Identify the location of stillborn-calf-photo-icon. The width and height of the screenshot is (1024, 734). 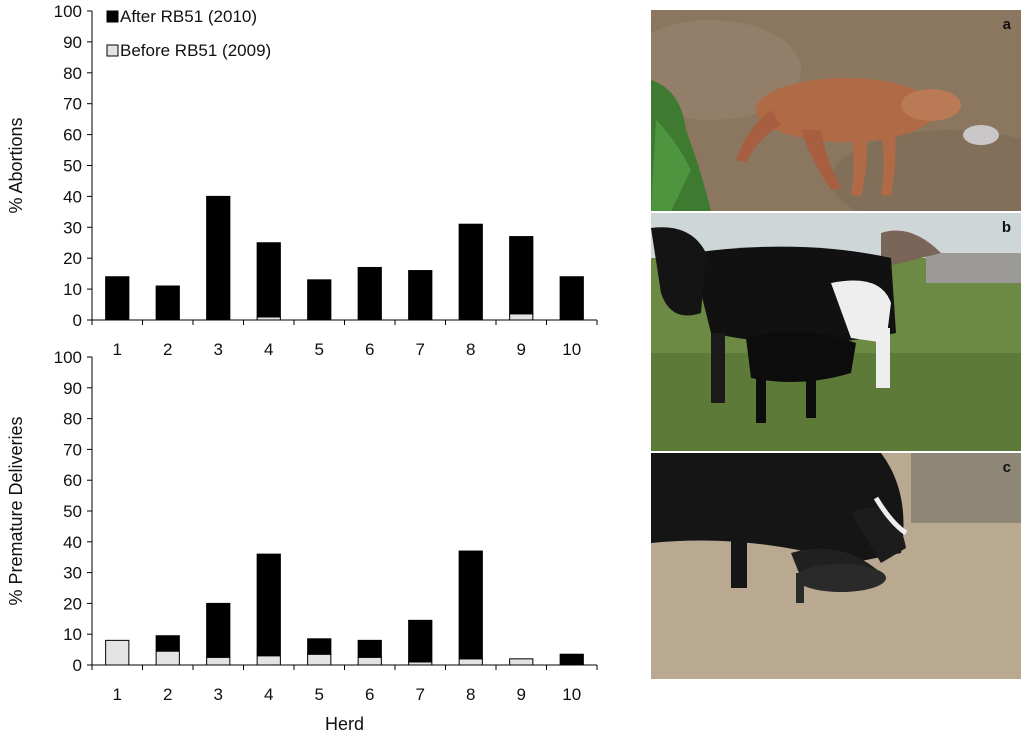
(836, 110).